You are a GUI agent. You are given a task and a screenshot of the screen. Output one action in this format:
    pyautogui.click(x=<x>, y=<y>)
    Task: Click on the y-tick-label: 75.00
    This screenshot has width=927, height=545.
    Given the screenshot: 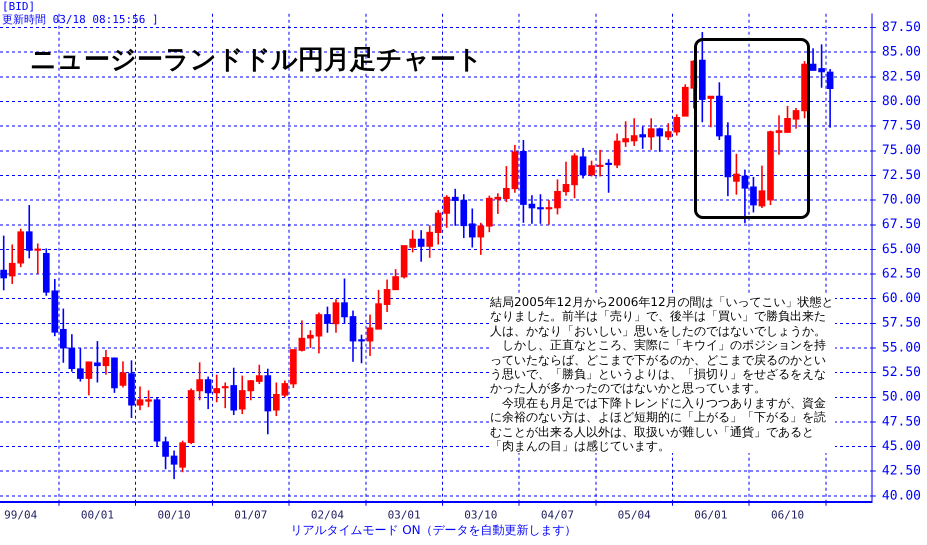 What is the action you would take?
    pyautogui.click(x=902, y=150)
    